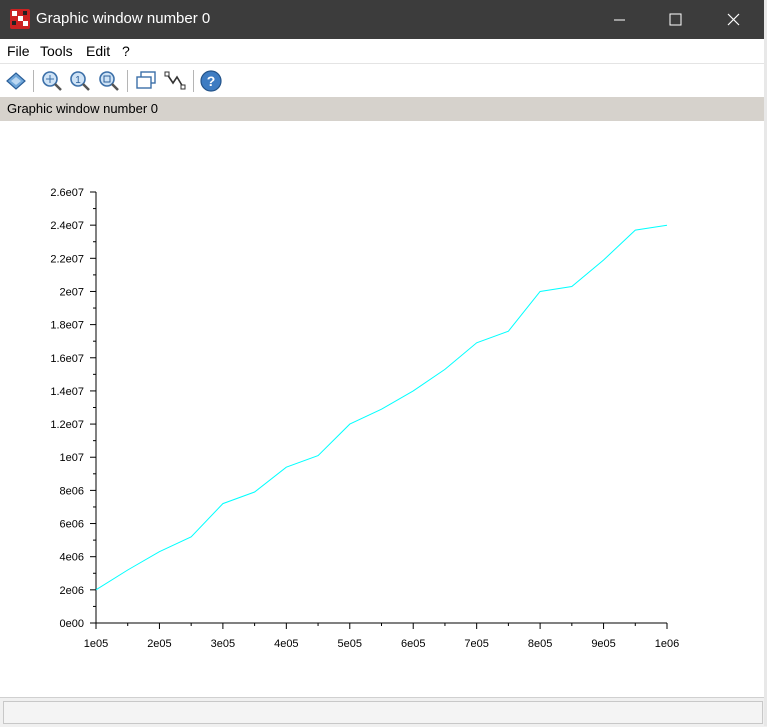 This screenshot has width=767, height=727. Describe the element at coordinates (765, 363) in the screenshot. I see `window-border` at that location.